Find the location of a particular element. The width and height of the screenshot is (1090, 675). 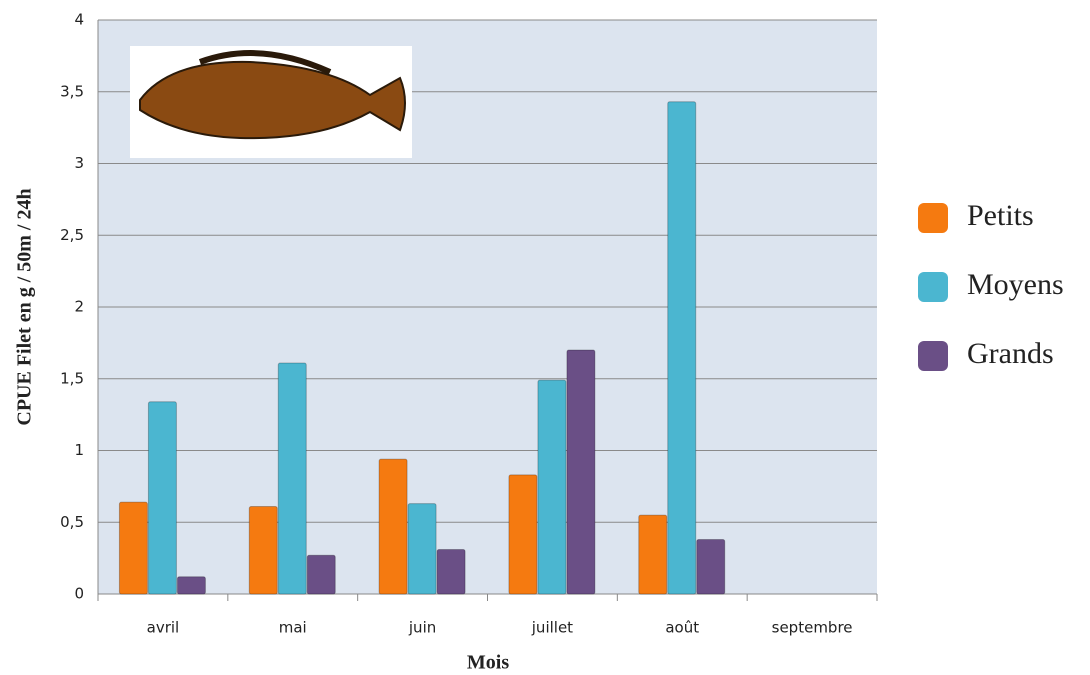

x-tick-label: août is located at coordinates (682, 628).